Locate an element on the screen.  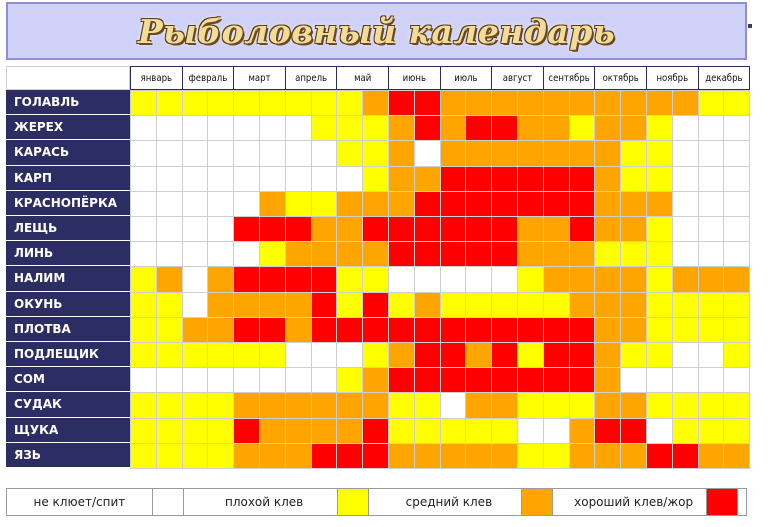
fish-label: КРАСНОПЁРКА is located at coordinates (68, 203).